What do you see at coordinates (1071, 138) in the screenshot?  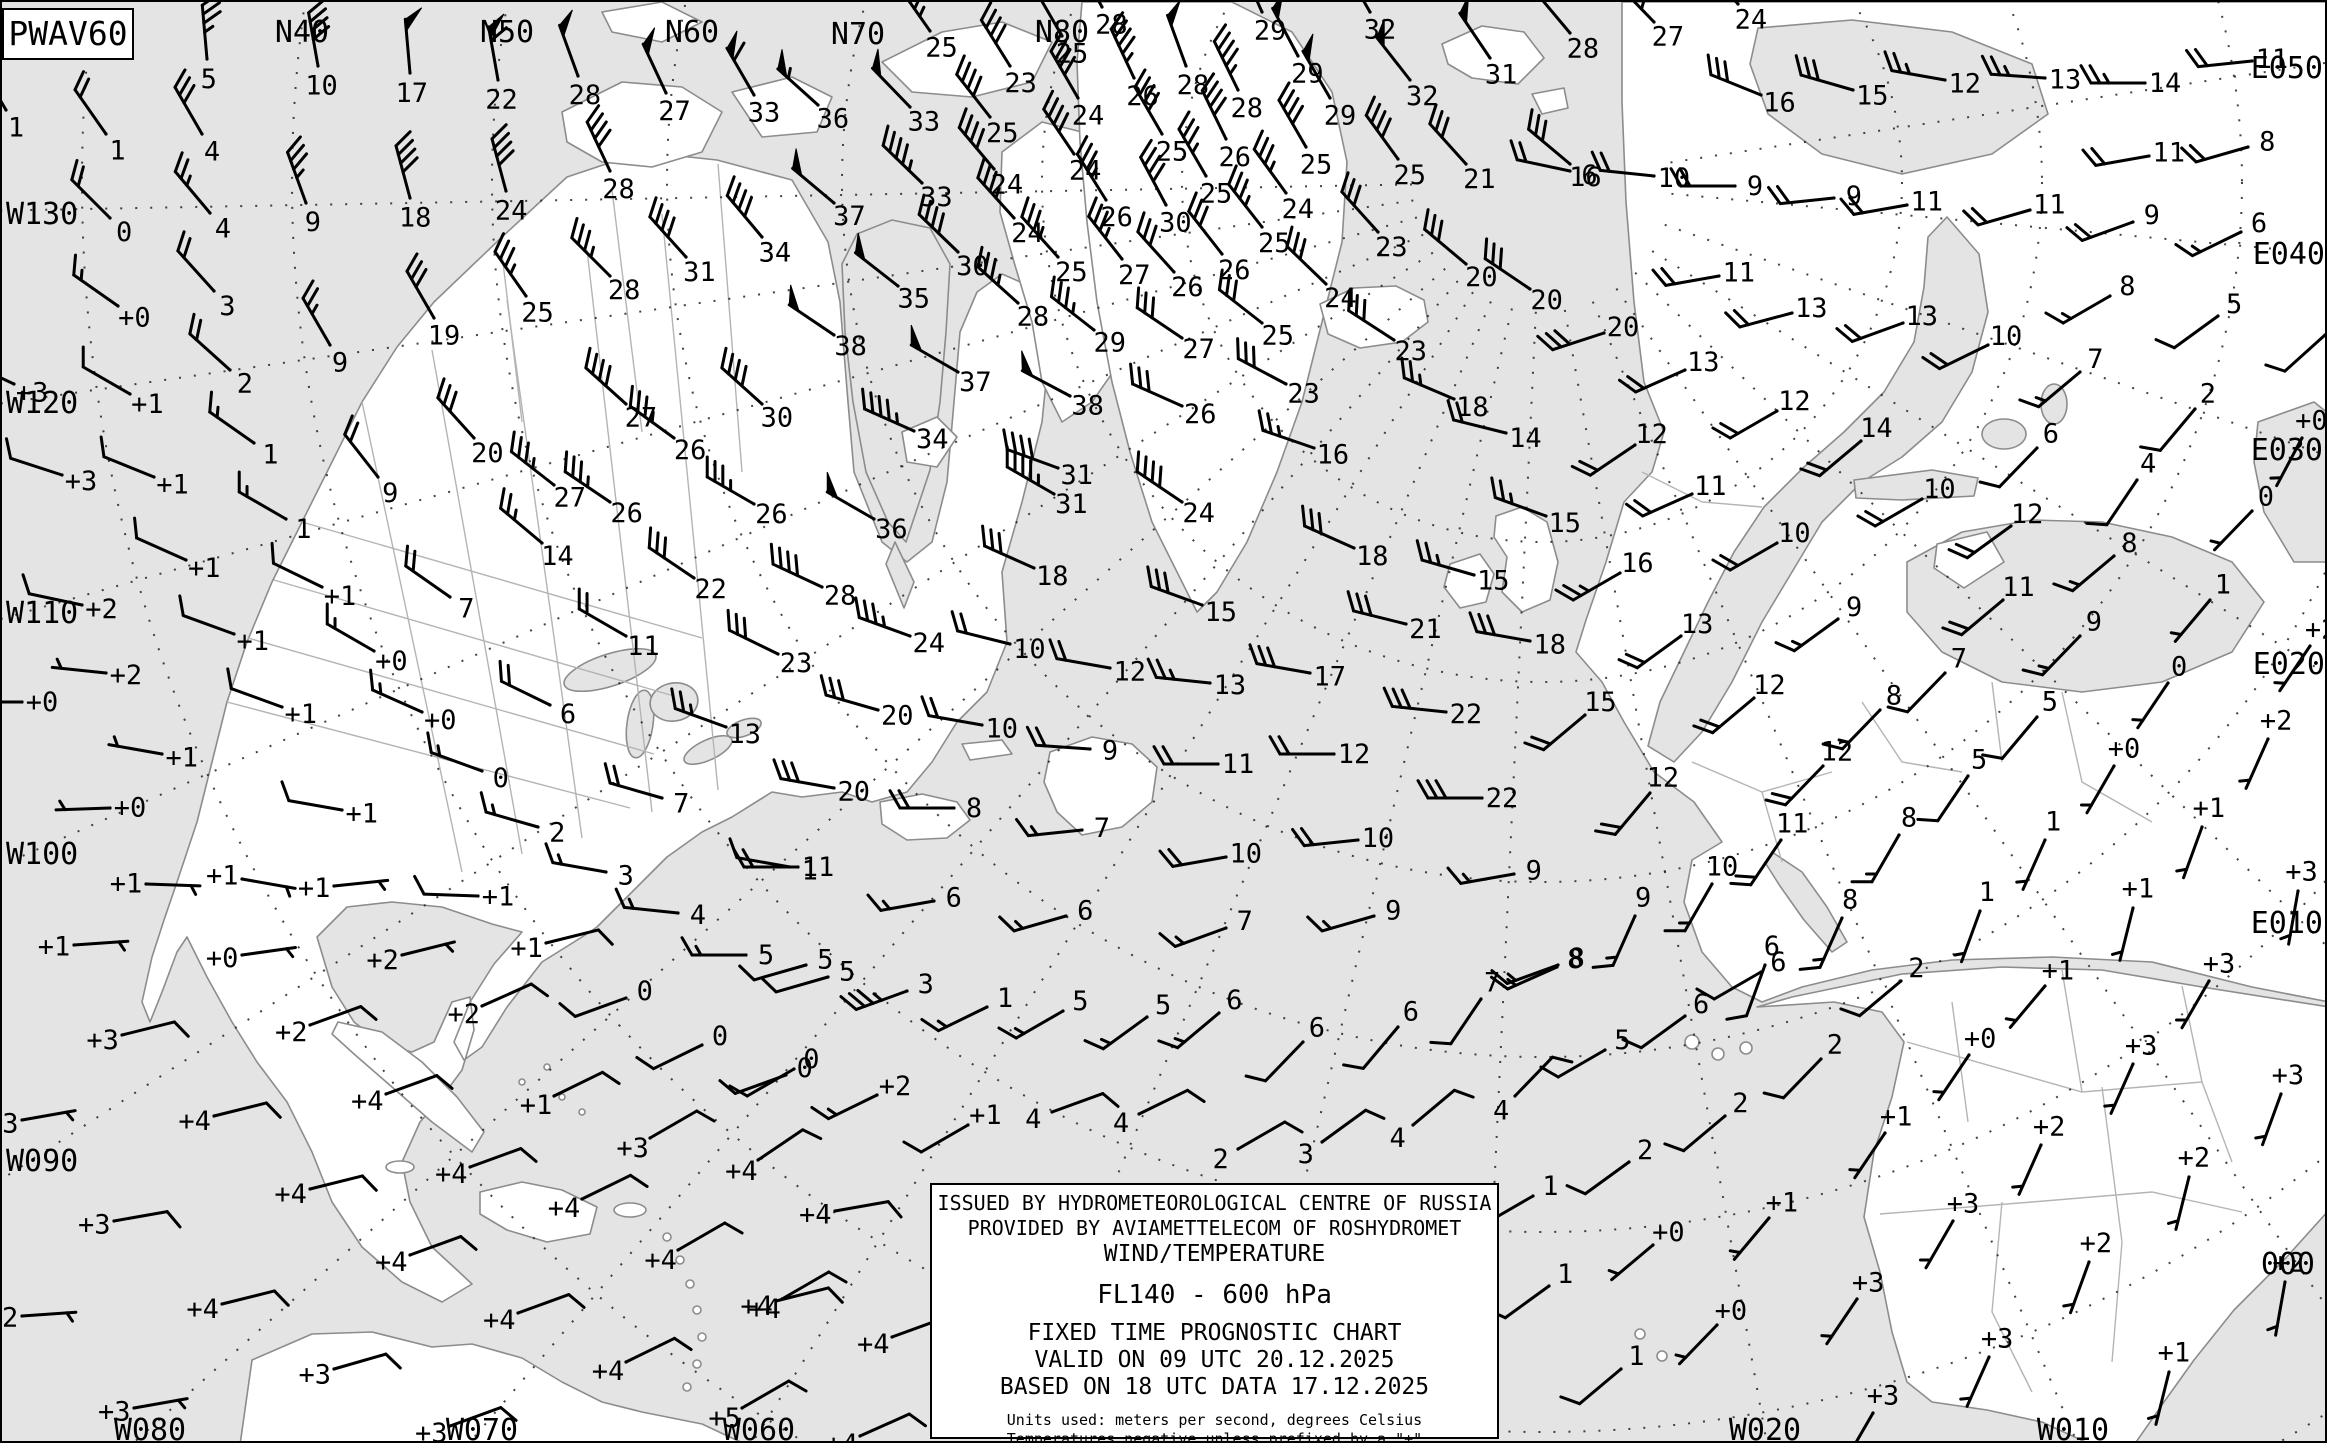 I see `wind-barb-station: 24` at bounding box center [1071, 138].